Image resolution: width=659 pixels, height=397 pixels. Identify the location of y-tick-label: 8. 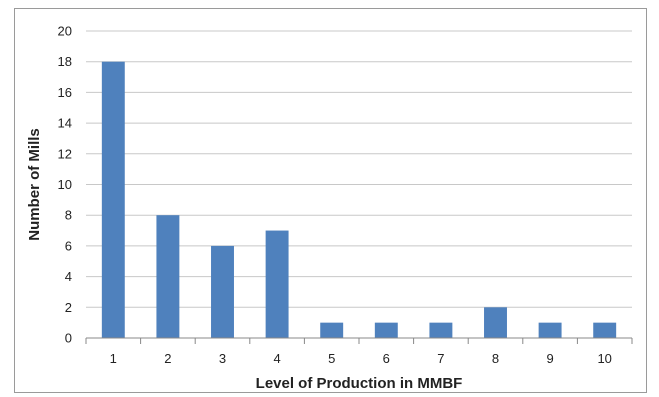
(68, 215).